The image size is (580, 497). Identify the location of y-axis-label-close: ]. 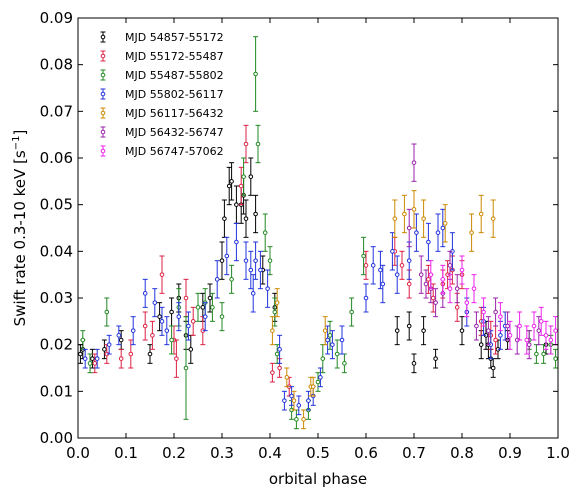
(20, 133).